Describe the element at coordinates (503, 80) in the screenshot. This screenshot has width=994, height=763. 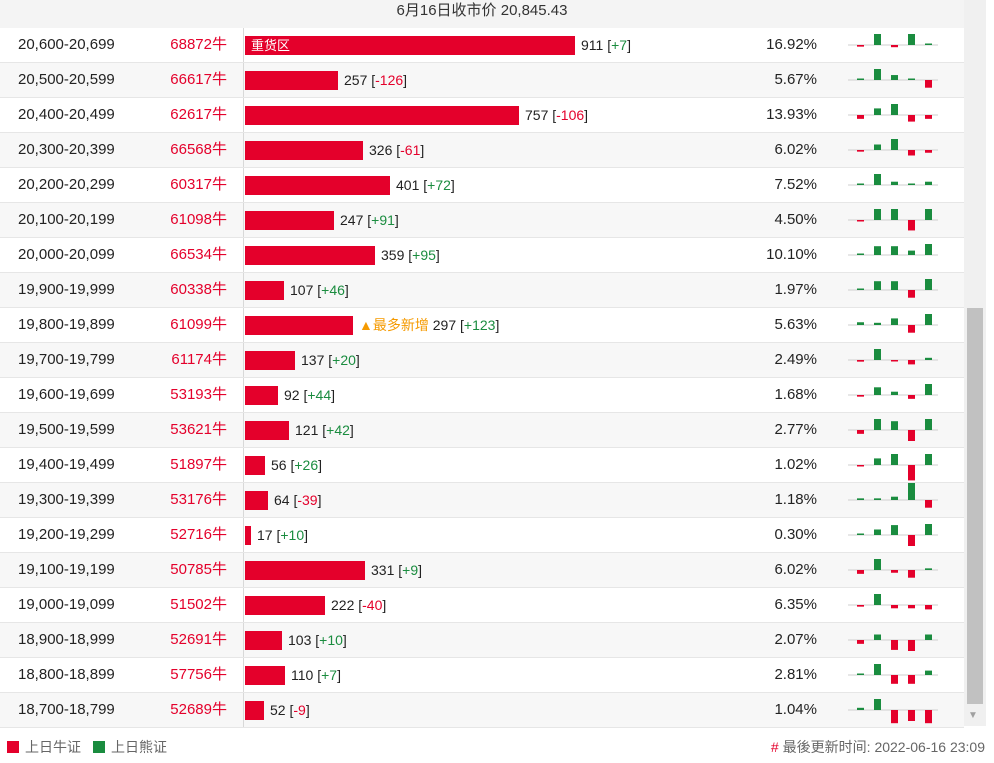
I see `bar-cell: 257 [-126]` at that location.